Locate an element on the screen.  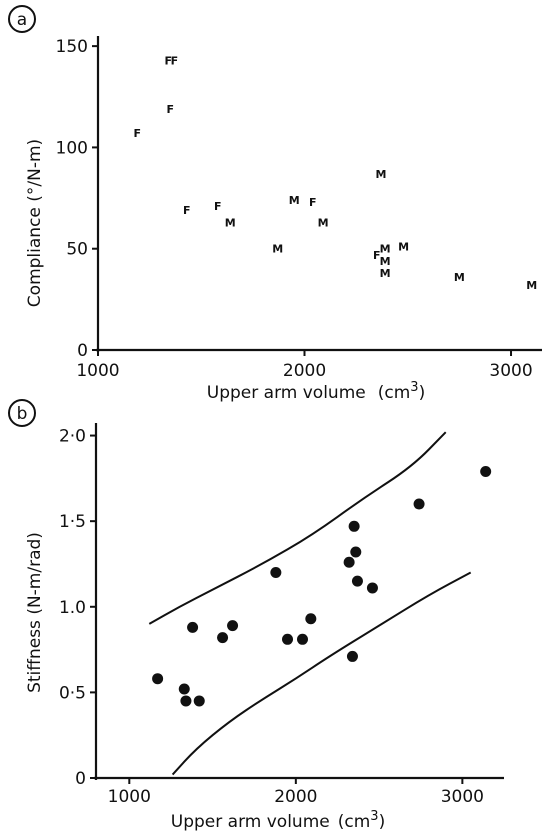
panel-b-label: b is located at coordinates (22, 414).